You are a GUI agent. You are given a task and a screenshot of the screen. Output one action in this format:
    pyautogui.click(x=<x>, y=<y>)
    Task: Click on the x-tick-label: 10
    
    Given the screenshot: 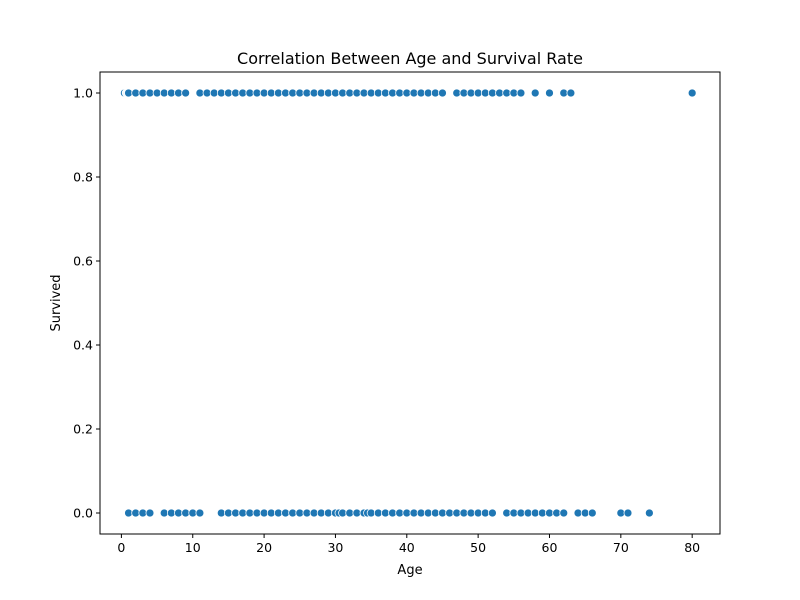 What is the action you would take?
    pyautogui.click(x=193, y=547)
    